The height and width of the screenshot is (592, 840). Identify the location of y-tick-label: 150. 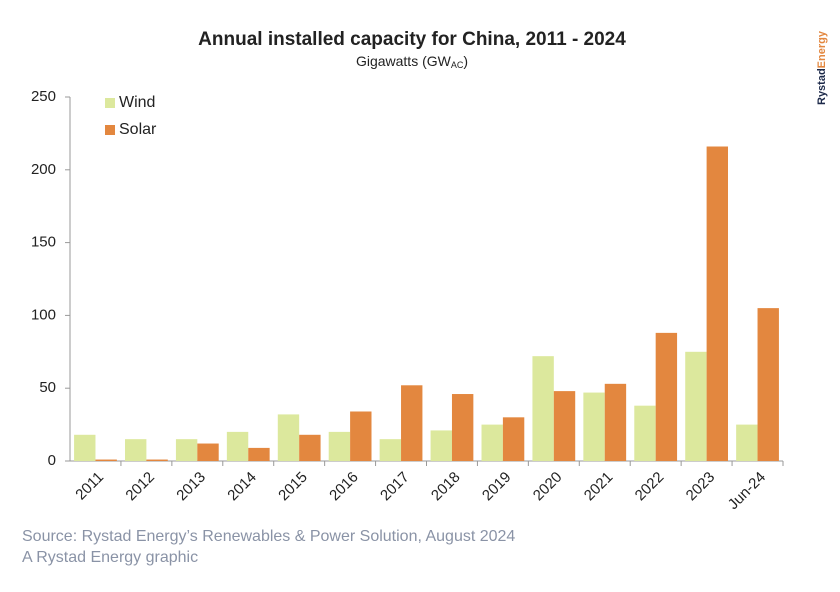
(43, 242).